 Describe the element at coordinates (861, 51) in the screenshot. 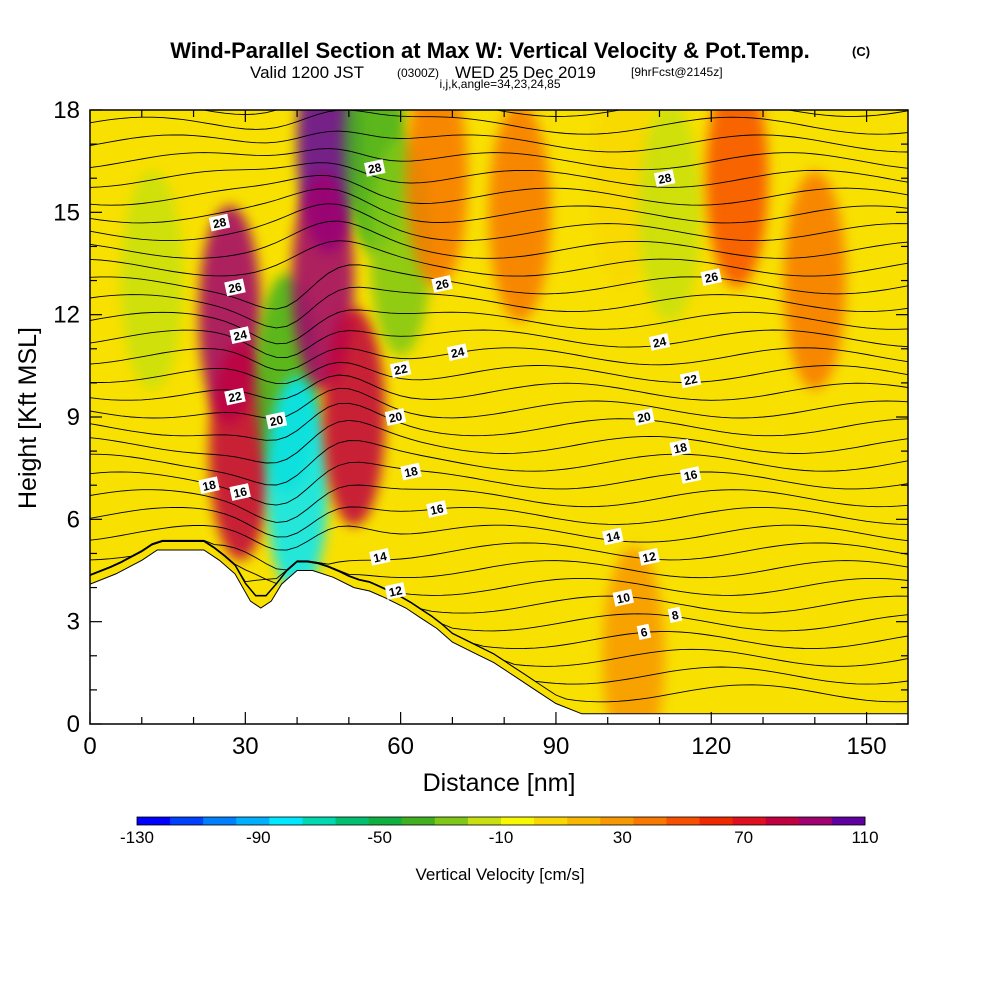

I see `title-mark: (C)` at that location.